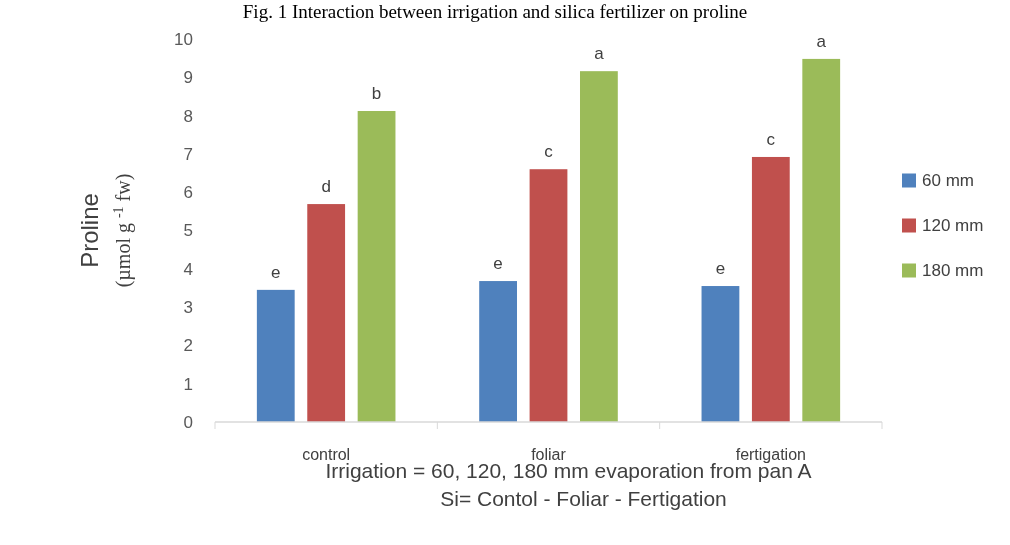  What do you see at coordinates (495, 11) in the screenshot?
I see `chart-title: Fig. 1 Interaction between irrigation and silica fertilizer on proline` at bounding box center [495, 11].